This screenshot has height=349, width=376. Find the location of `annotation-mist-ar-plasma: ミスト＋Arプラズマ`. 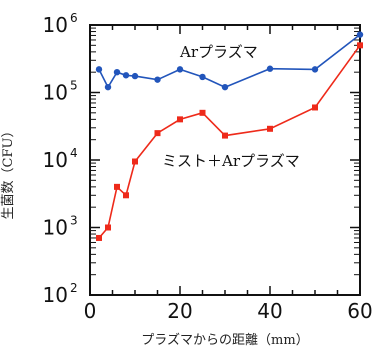

annotation-mist-ar-plasma: ミスト＋Arプラズマ is located at coordinates (231, 161).